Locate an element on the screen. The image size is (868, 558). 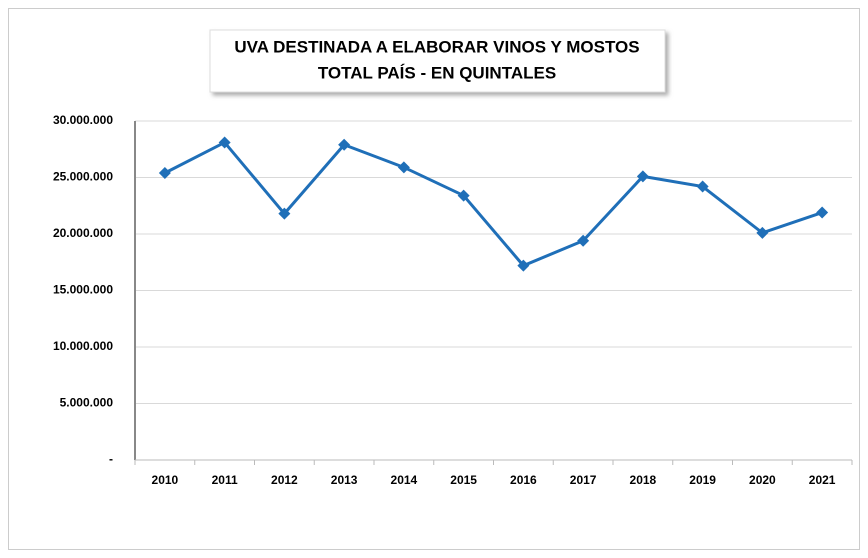
y-tick-label: 30.000.000 is located at coordinates (83, 120).